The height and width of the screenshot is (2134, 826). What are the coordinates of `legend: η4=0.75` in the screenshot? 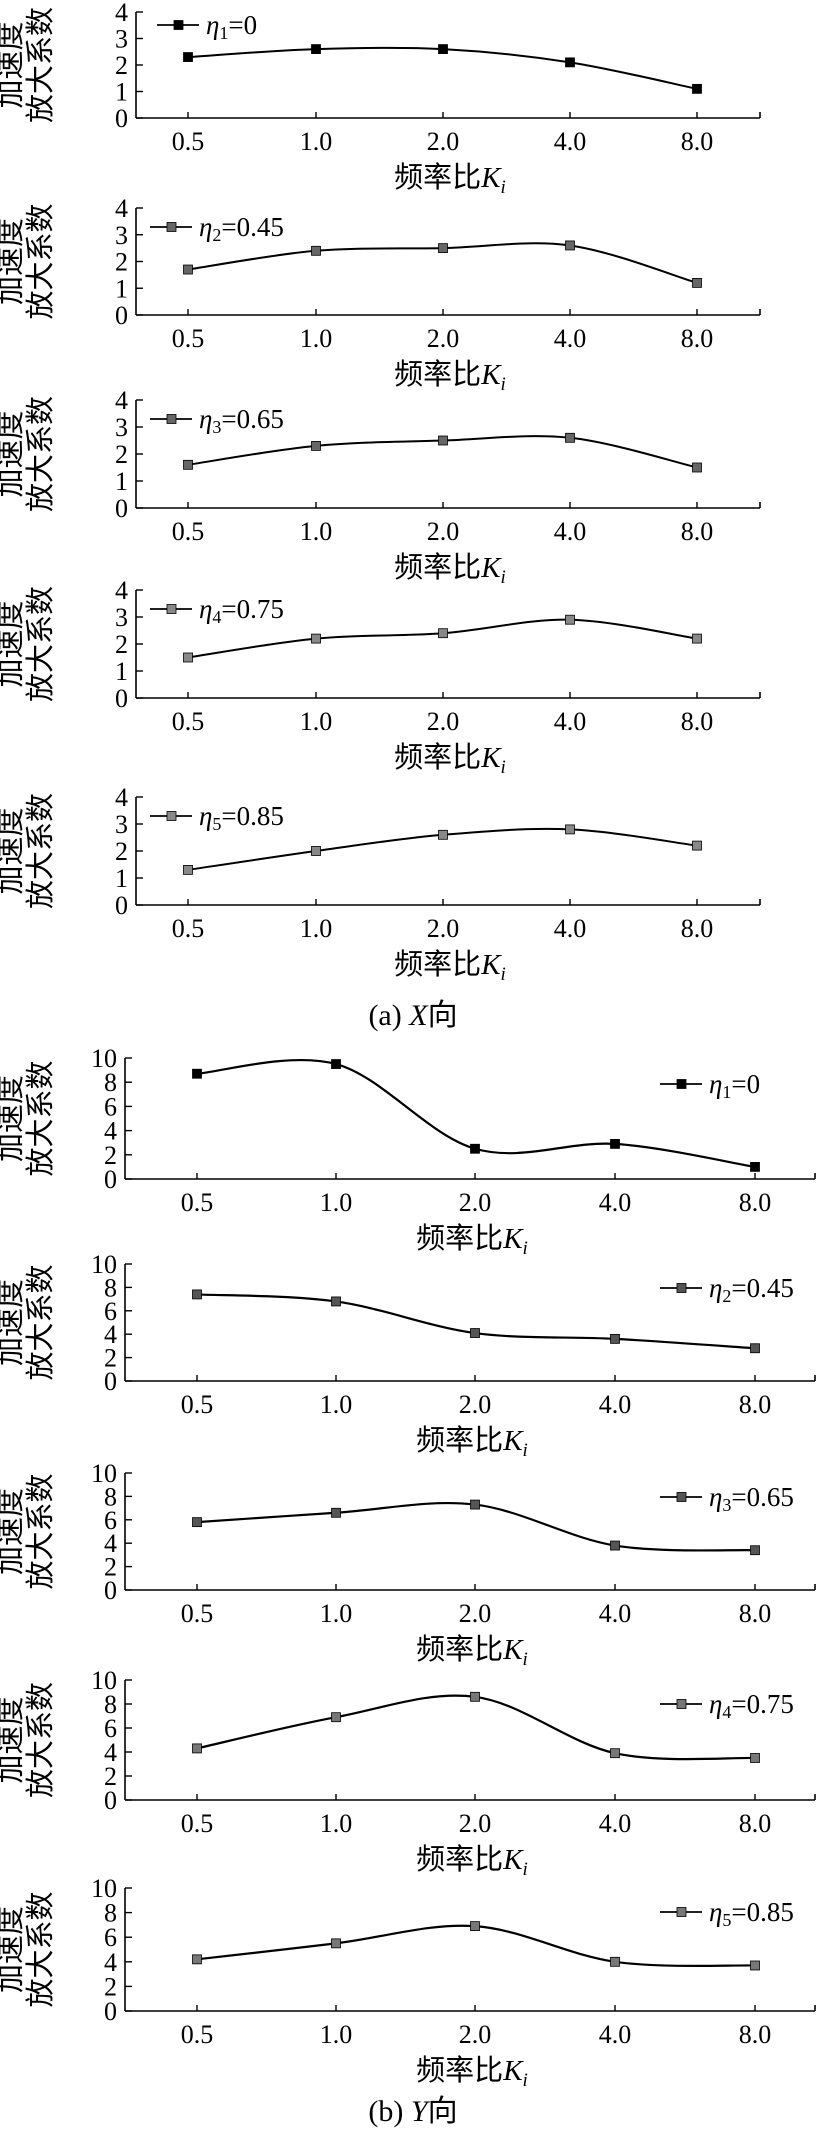 It's located at (217, 610).